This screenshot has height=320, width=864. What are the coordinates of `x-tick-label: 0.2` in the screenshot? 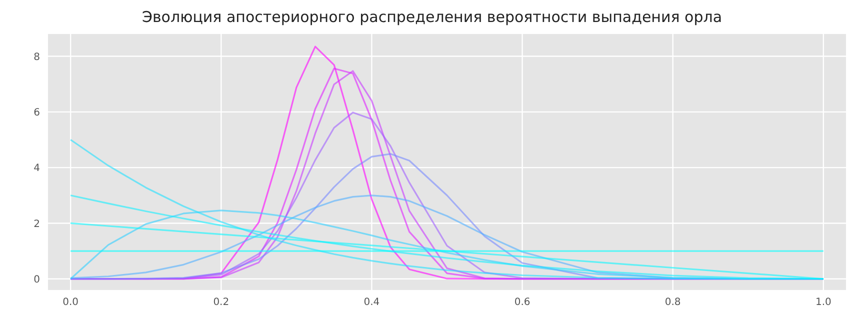 It's located at (221, 302).